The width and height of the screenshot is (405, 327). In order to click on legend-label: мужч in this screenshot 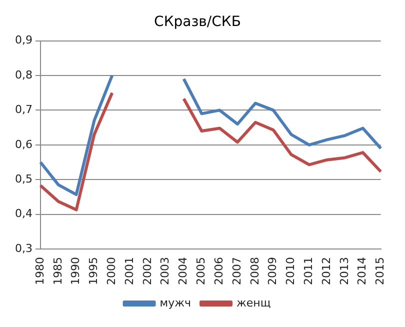, I will do `click(175, 303)`.